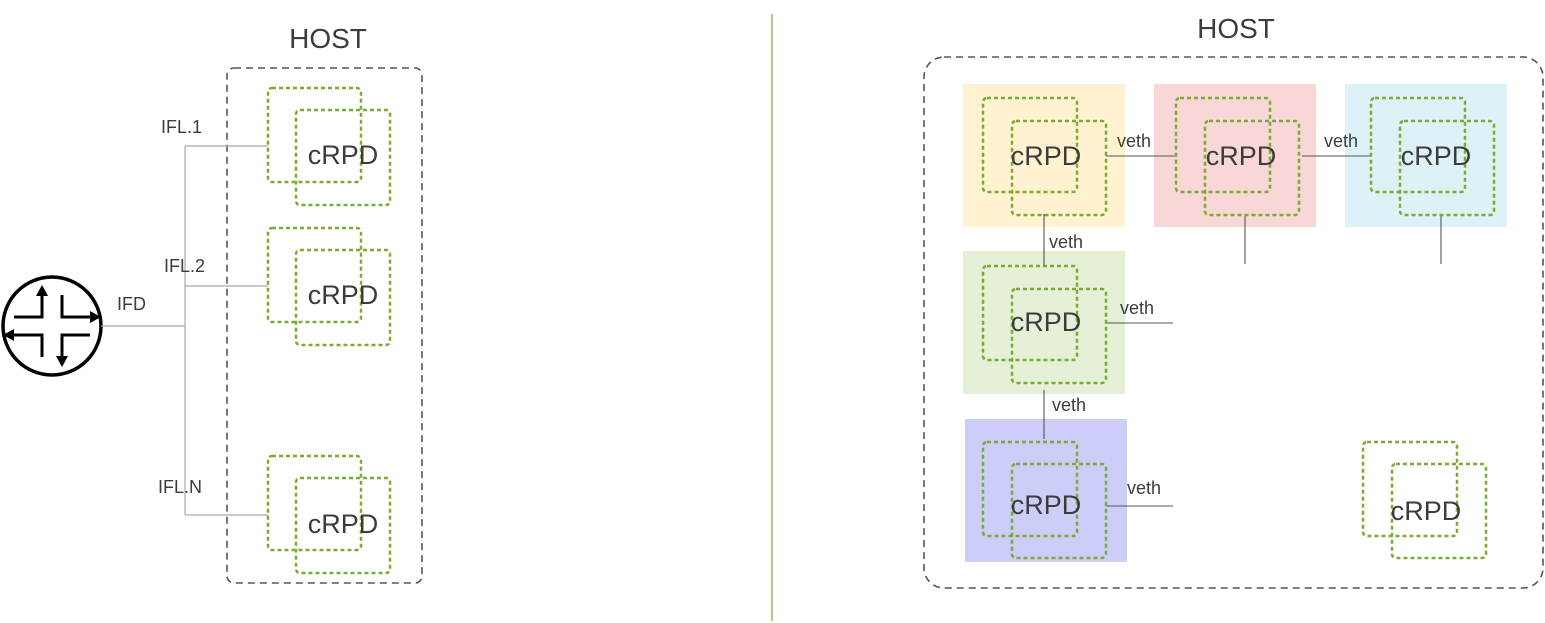 The width and height of the screenshot is (1545, 623). What do you see at coordinates (181, 127) in the screenshot?
I see `ifl-1-label: IFL.1` at bounding box center [181, 127].